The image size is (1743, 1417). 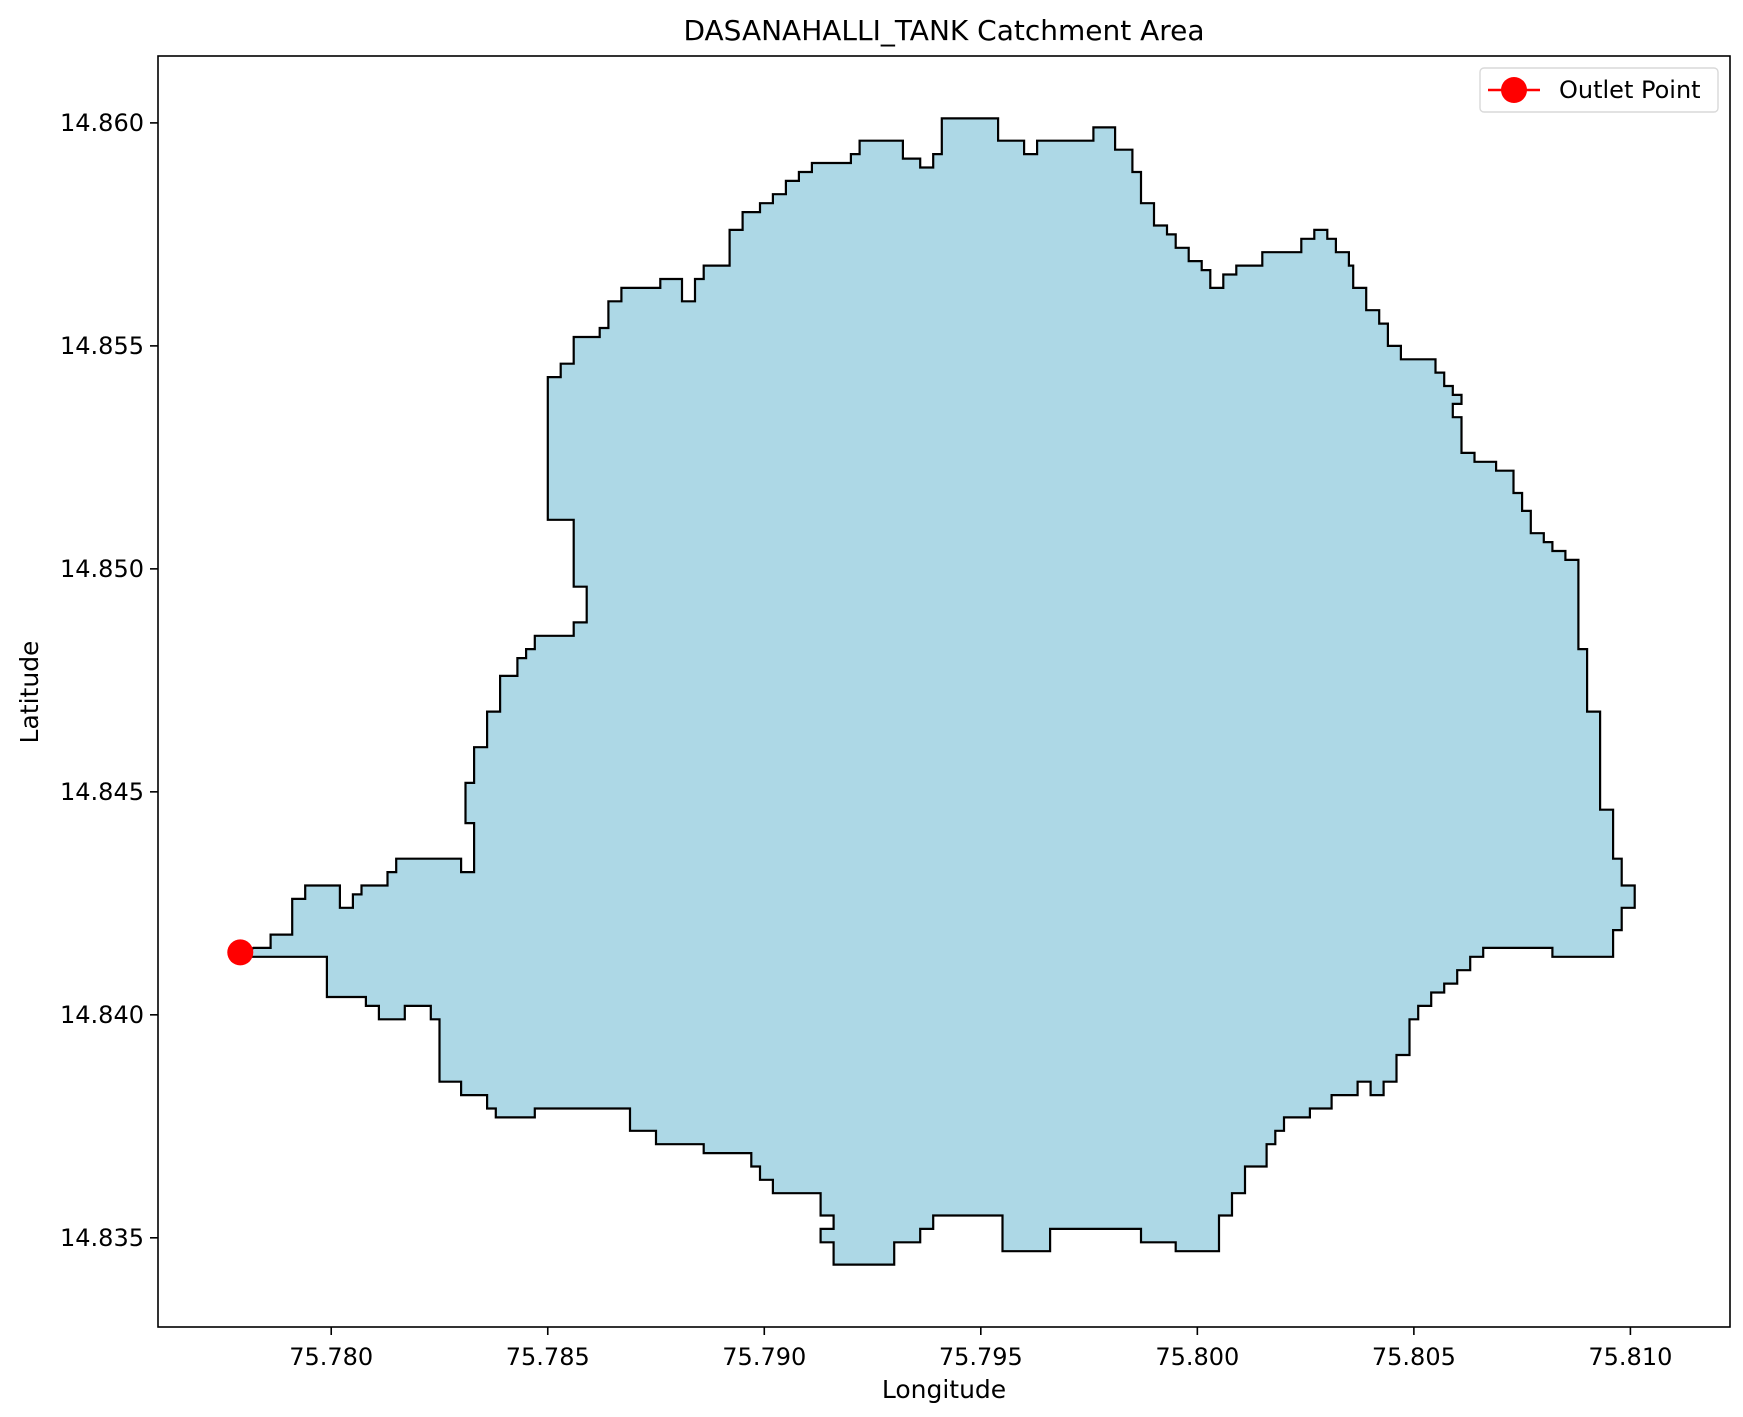 I want to click on x-tick-label: 75.800, so click(x=1197, y=1357).